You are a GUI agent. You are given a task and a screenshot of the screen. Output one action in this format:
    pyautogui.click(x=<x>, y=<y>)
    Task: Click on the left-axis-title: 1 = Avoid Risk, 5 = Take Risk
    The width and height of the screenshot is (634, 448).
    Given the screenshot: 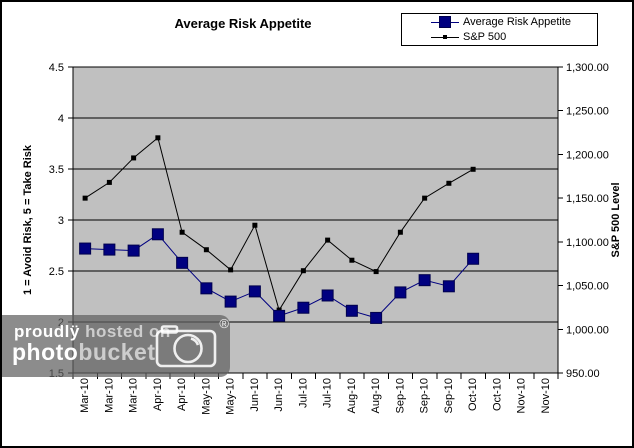 What is the action you would take?
    pyautogui.click(x=28, y=220)
    